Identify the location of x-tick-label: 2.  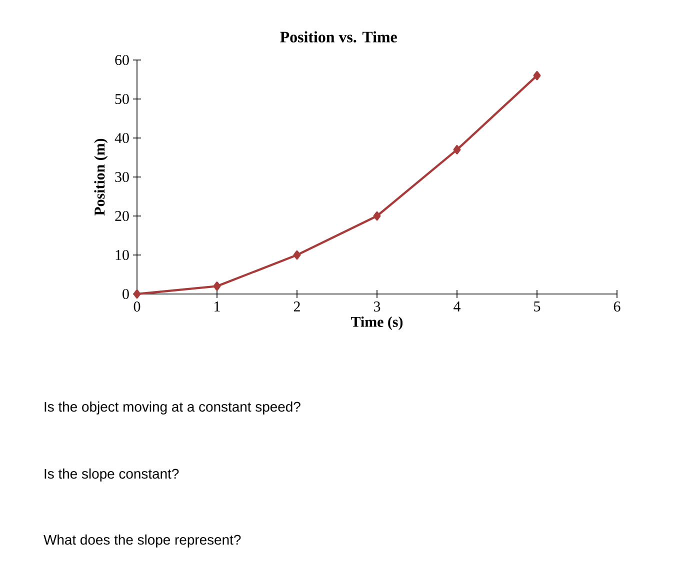
(297, 307).